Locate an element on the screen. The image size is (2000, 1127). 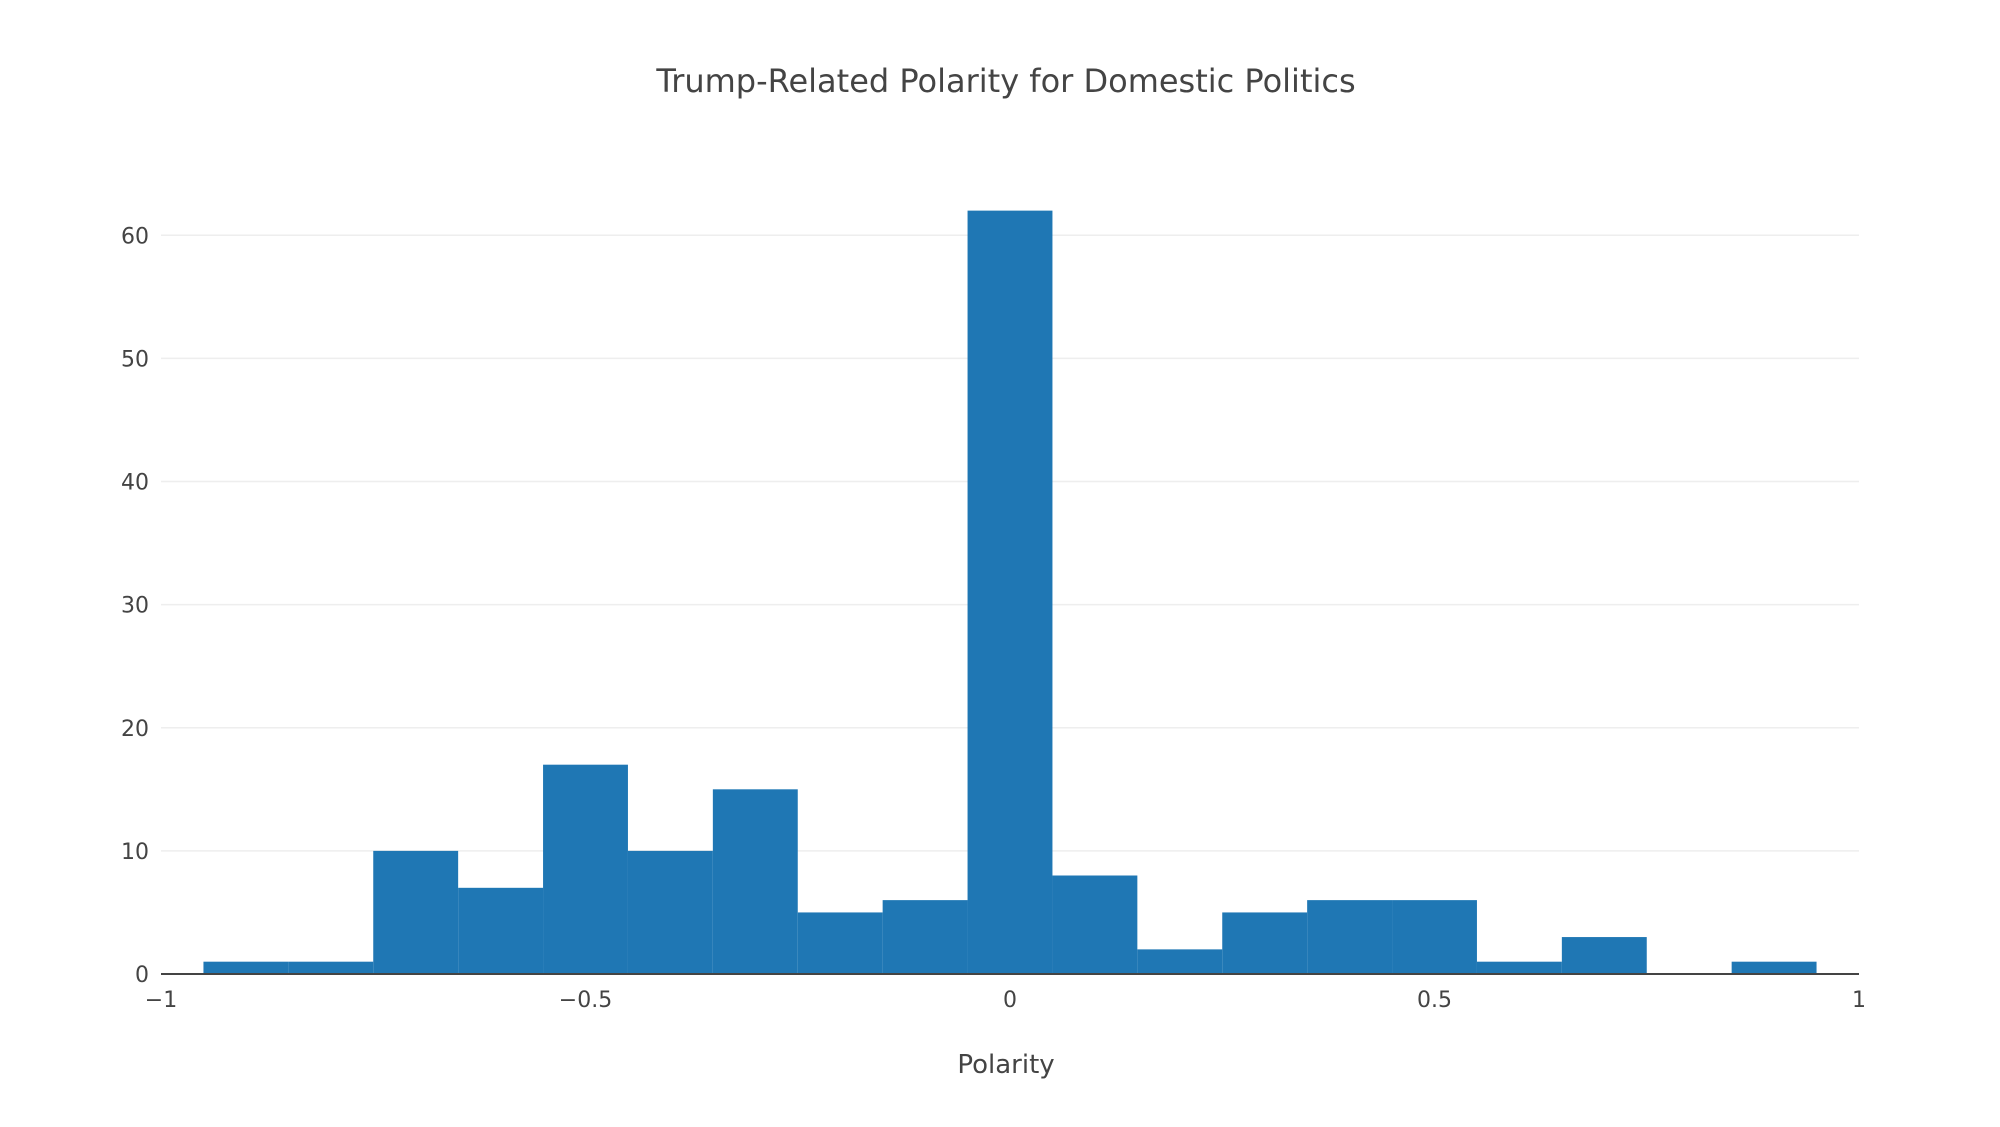
y-tick-label: 40 is located at coordinates (135, 483).